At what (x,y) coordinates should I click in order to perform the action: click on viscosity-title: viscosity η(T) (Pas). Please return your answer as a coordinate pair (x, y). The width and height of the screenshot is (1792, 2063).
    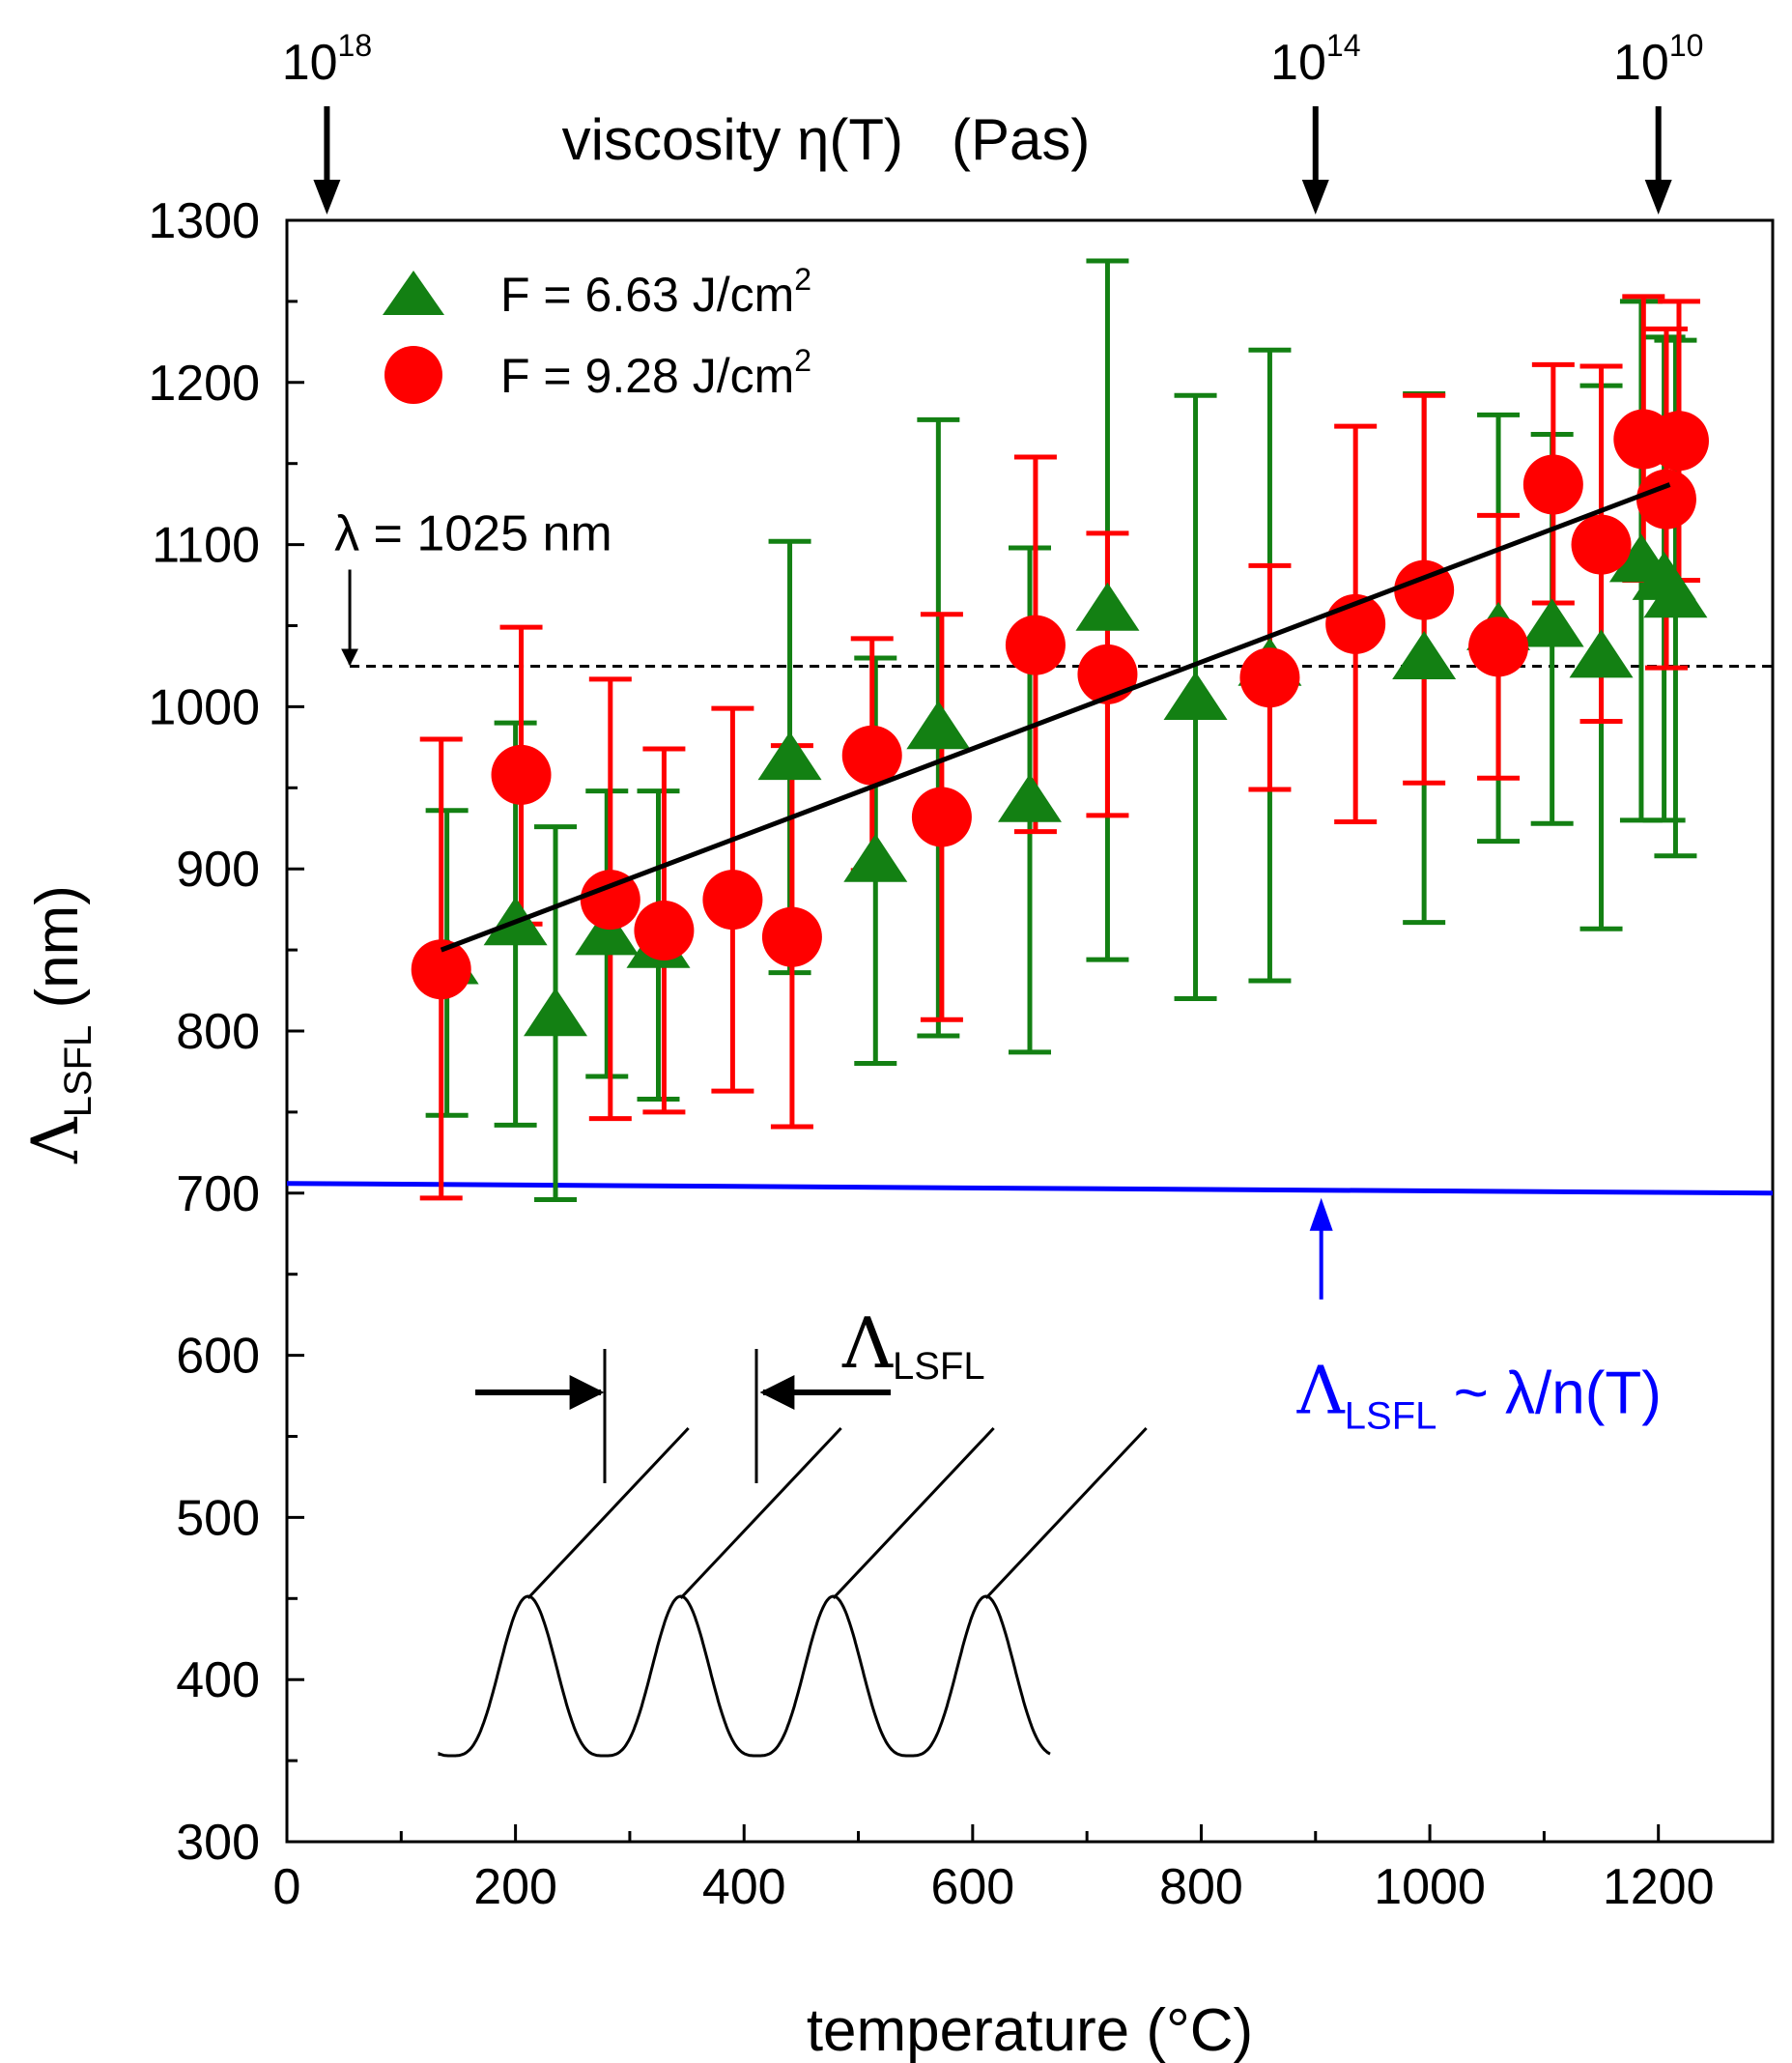
    Looking at the image, I should click on (826, 139).